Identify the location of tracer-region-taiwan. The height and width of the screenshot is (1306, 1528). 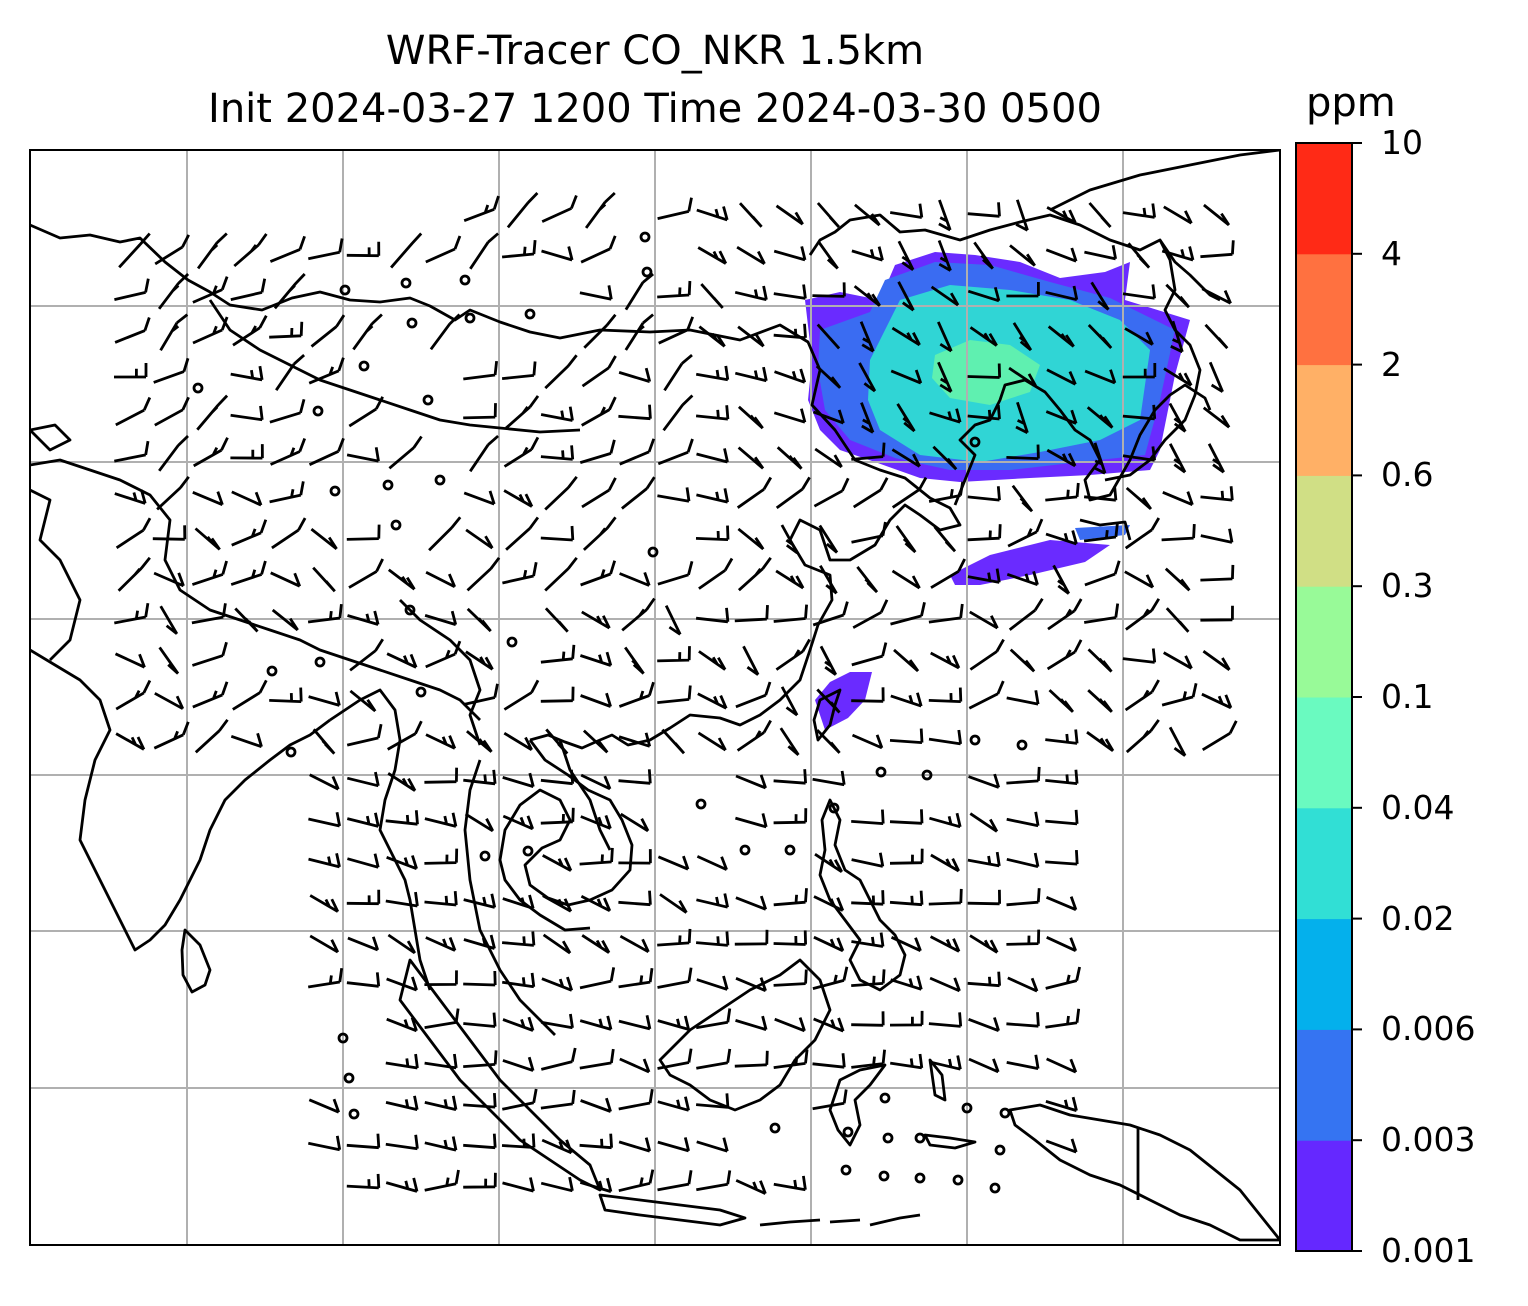
(843, 701).